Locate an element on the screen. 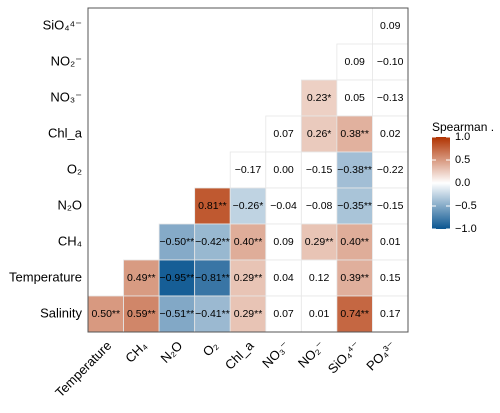 The width and height of the screenshot is (500, 413). cell-label: −0.04 is located at coordinates (283, 206).